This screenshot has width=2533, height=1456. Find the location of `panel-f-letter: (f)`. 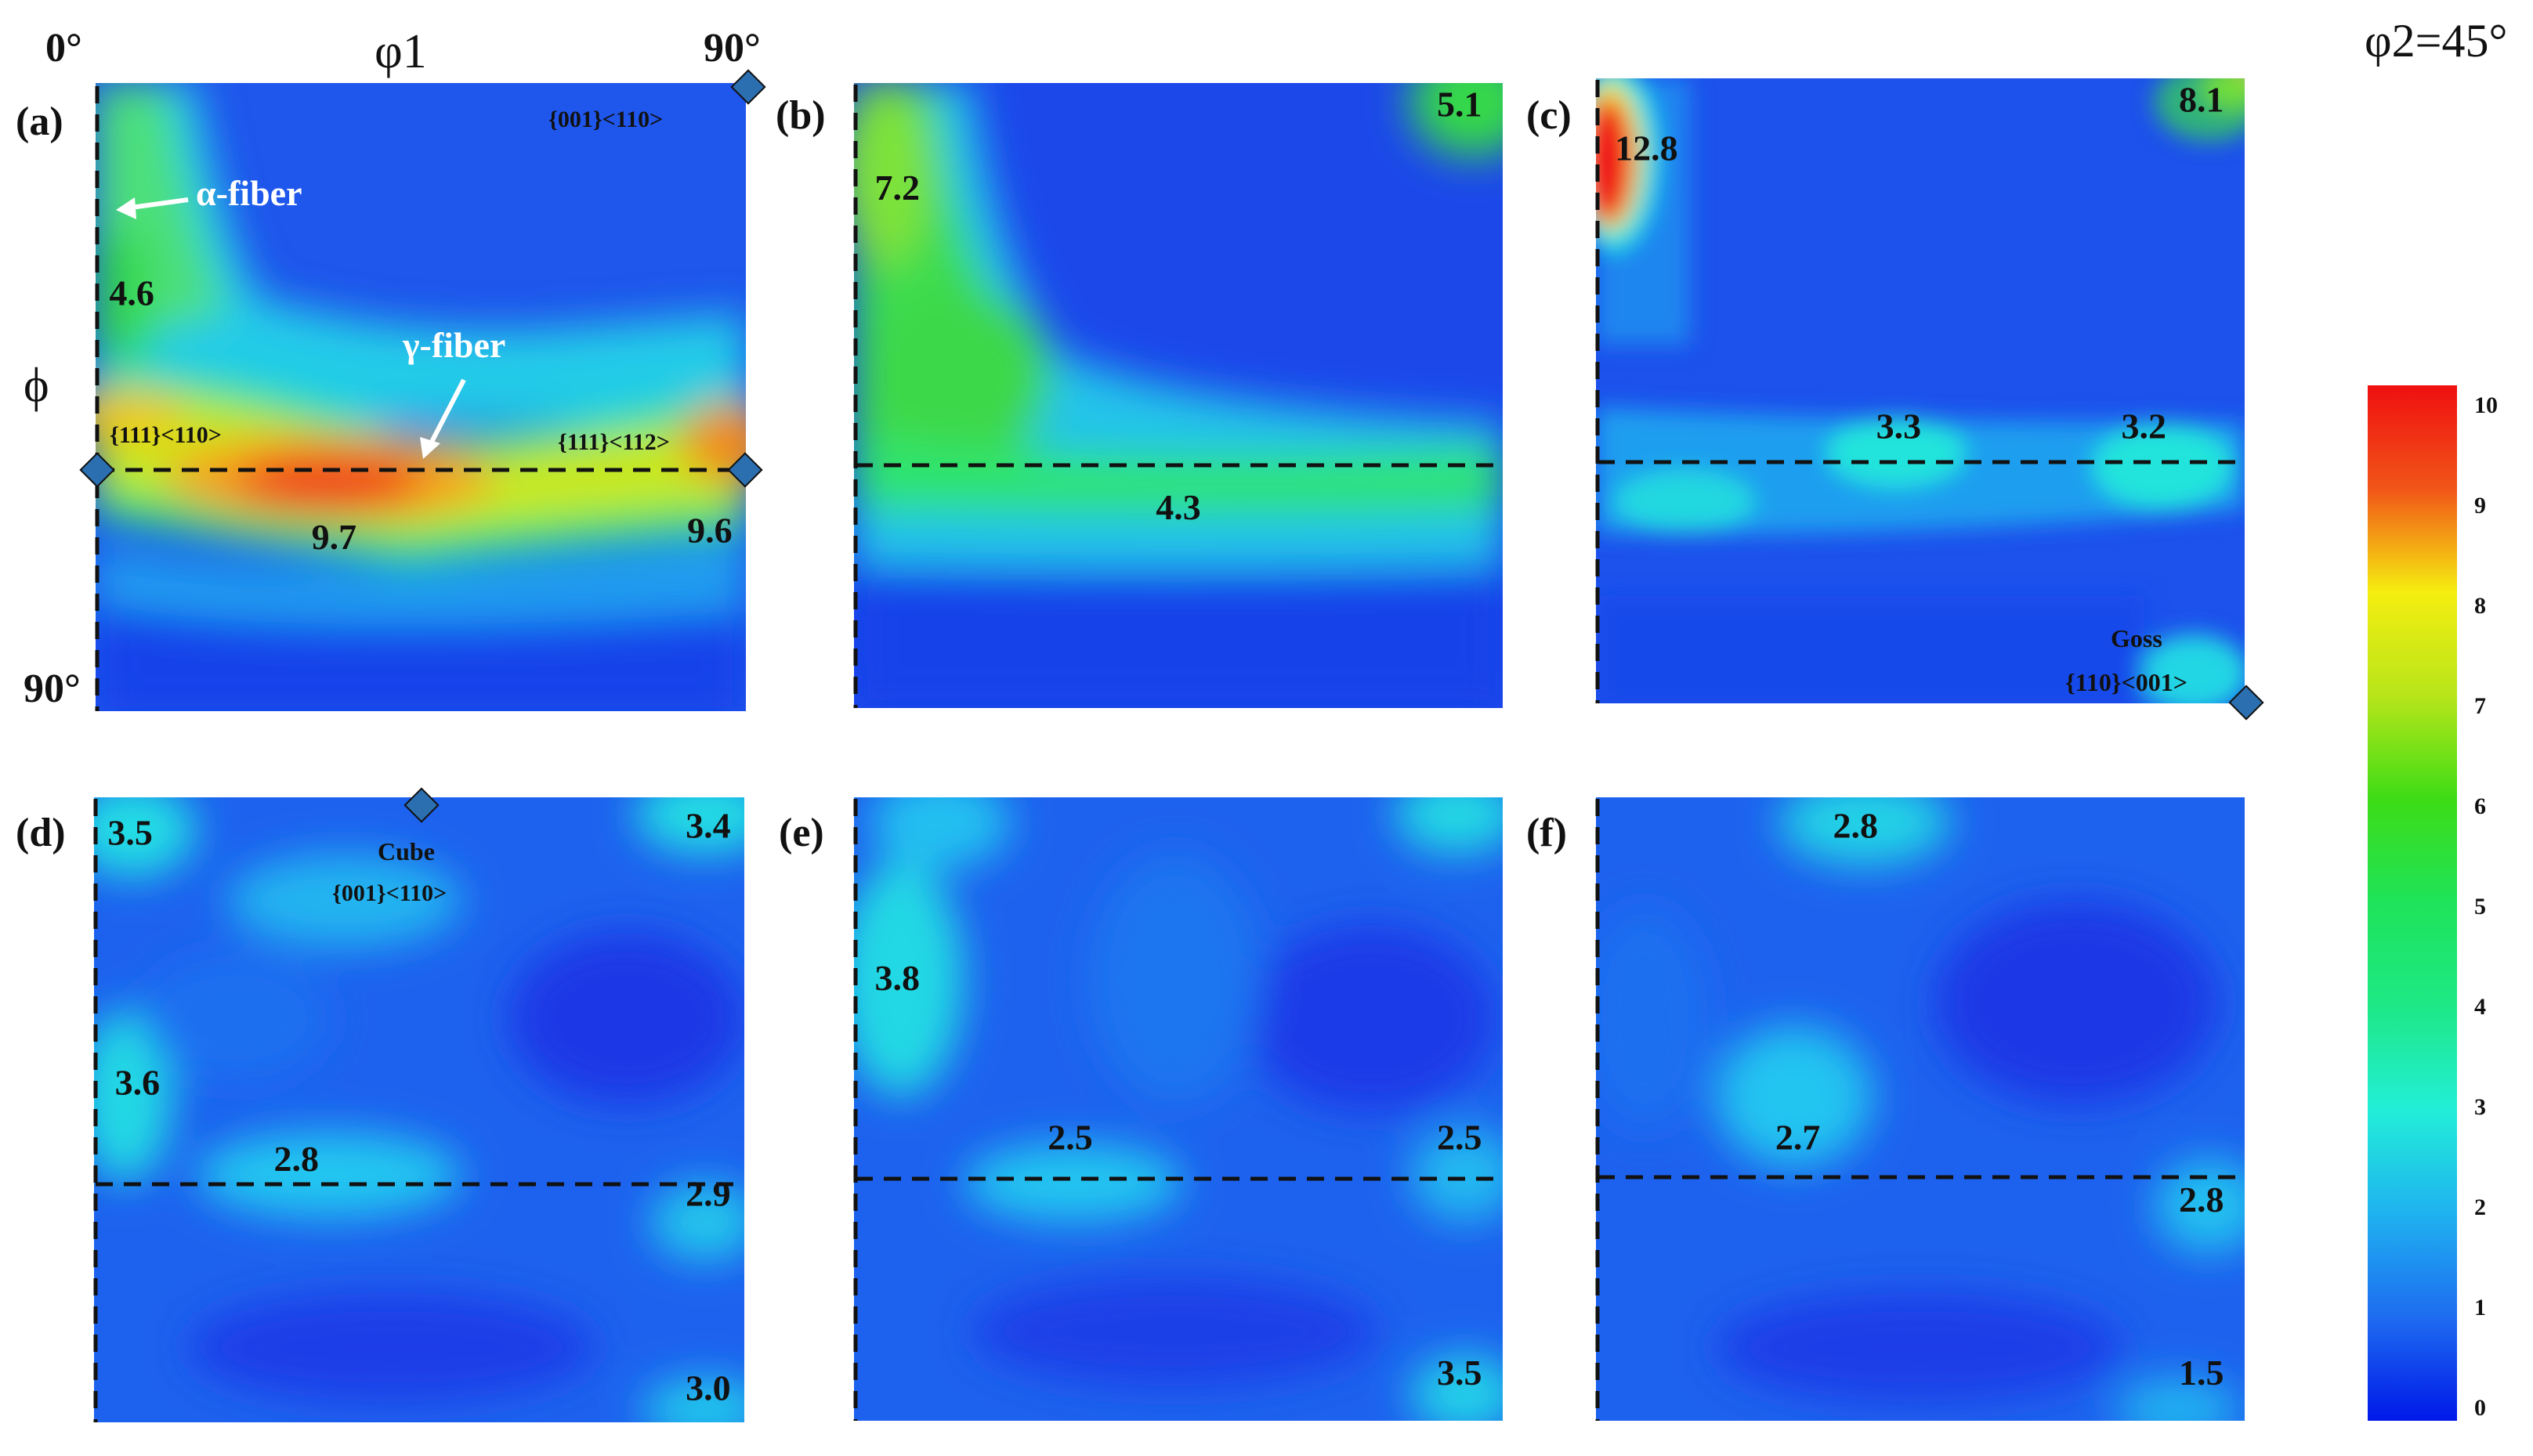

panel-f-letter: (f) is located at coordinates (1546, 833).